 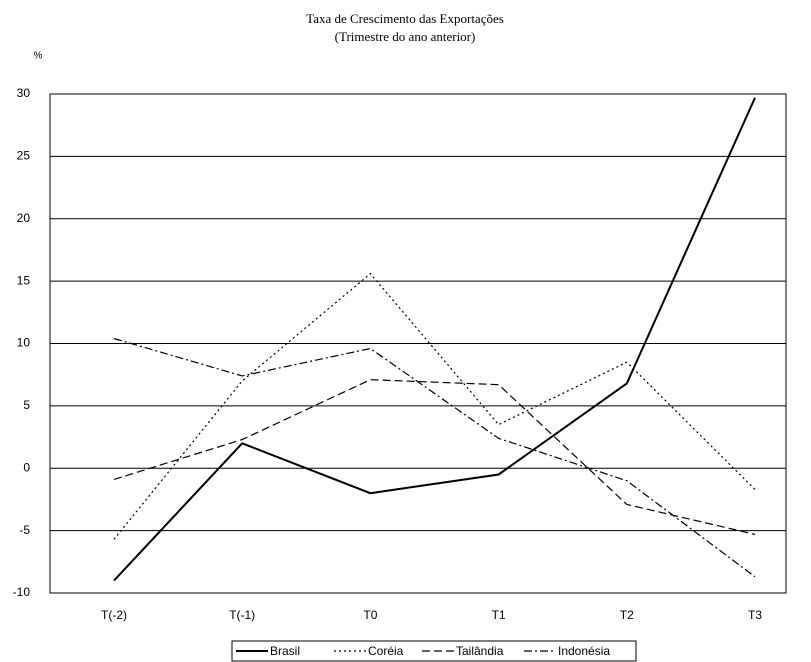 What do you see at coordinates (499, 615) in the screenshot?
I see `x-tick-label: T1` at bounding box center [499, 615].